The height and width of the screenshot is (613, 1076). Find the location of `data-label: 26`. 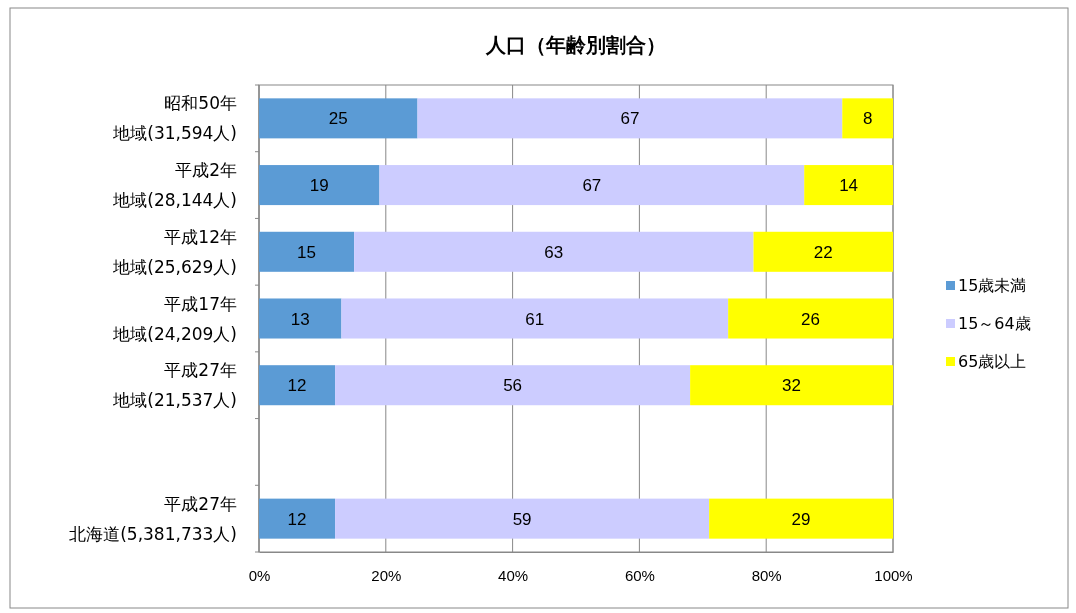

data-label: 26 is located at coordinates (811, 319).